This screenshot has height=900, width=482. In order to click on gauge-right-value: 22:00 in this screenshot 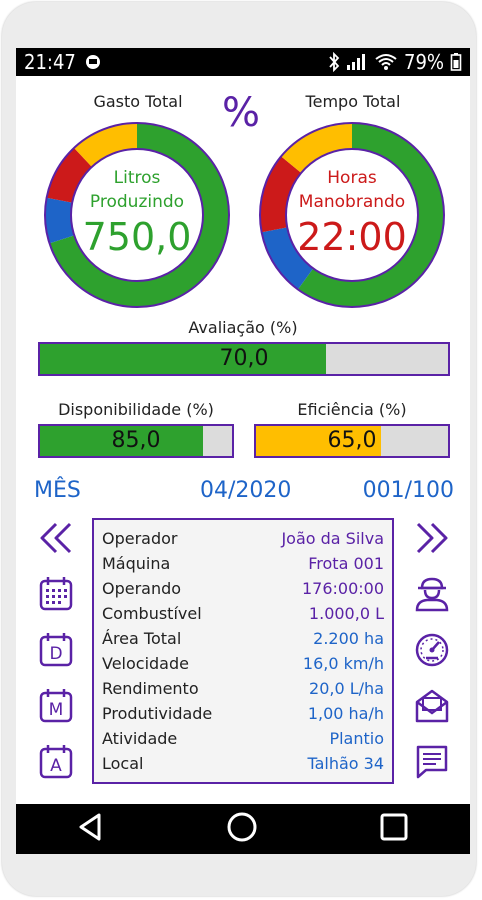, I will do `click(352, 237)`.